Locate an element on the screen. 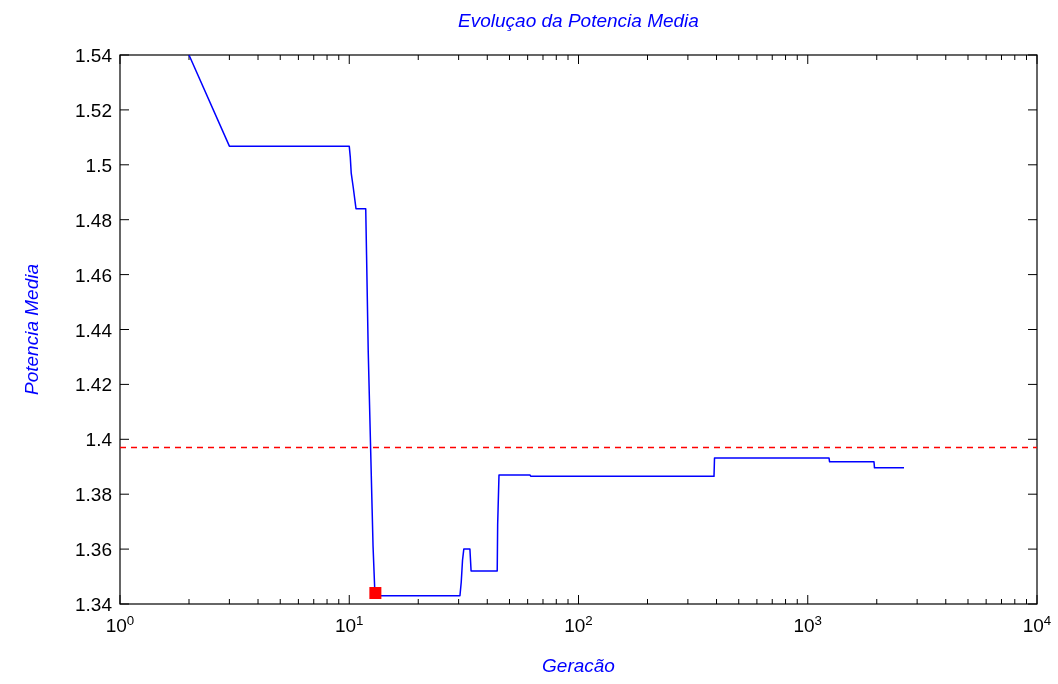 This screenshot has width=1058, height=684. y-tick-label: 1.36 is located at coordinates (93, 550).